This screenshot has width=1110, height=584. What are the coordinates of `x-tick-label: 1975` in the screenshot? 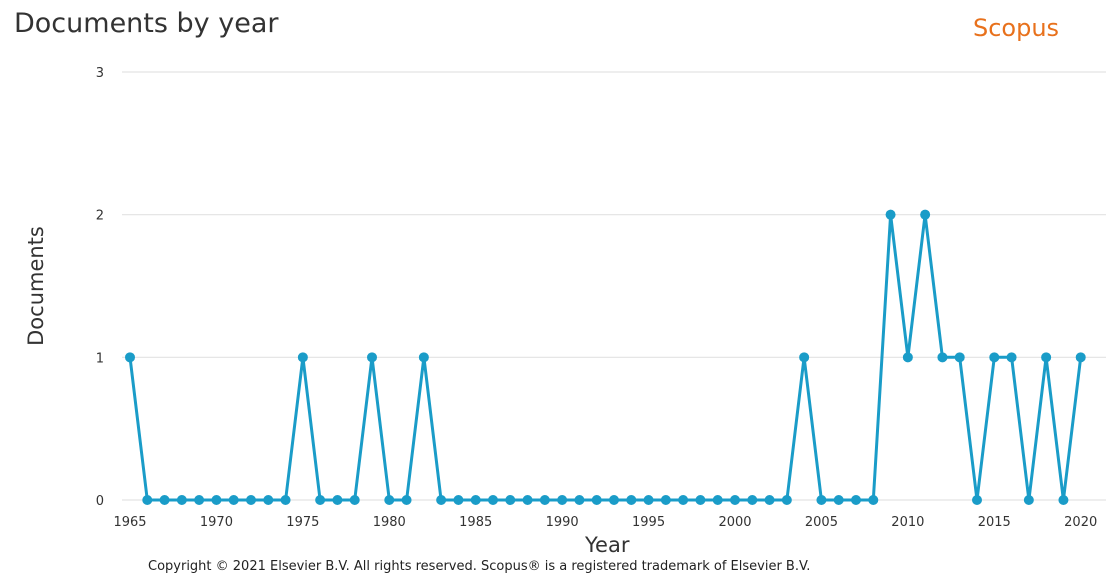 It's located at (302, 522).